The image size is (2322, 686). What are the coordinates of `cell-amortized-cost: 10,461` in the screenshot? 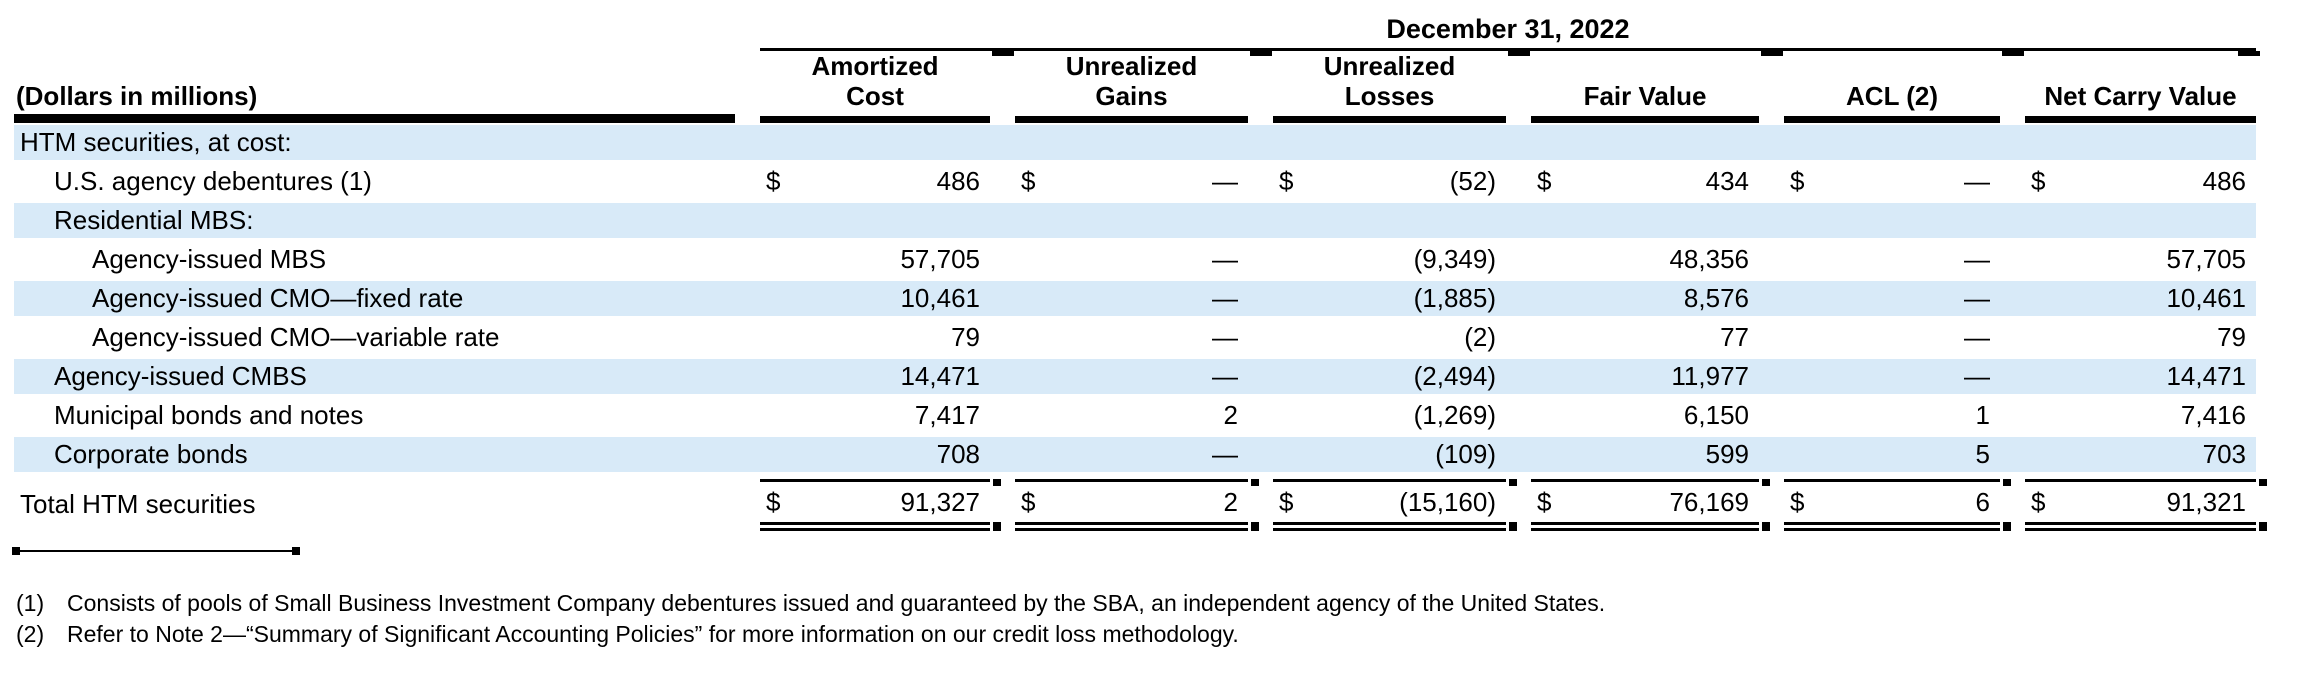 It's located at (875, 298).